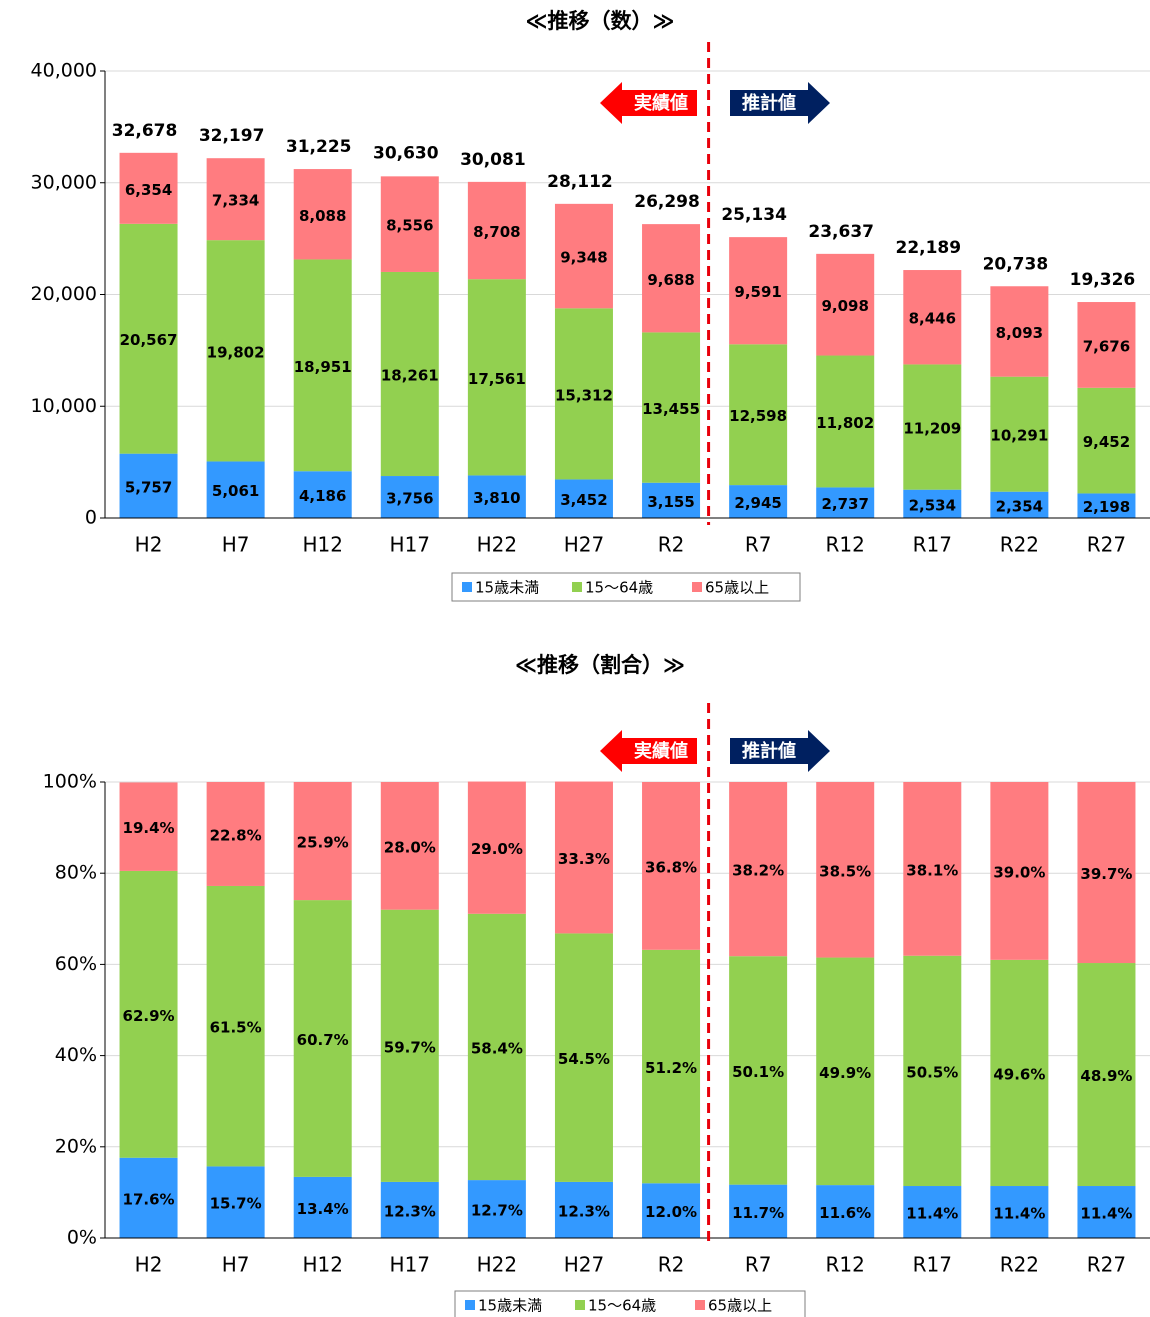  I want to click on data-label: 19.4%, so click(149, 828).